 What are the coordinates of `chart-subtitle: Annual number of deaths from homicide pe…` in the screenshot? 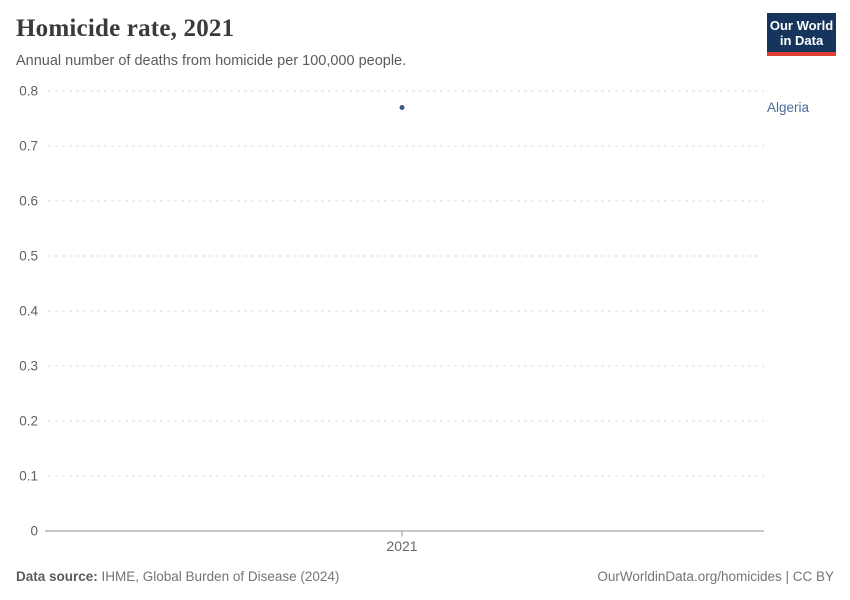 It's located at (211, 61).